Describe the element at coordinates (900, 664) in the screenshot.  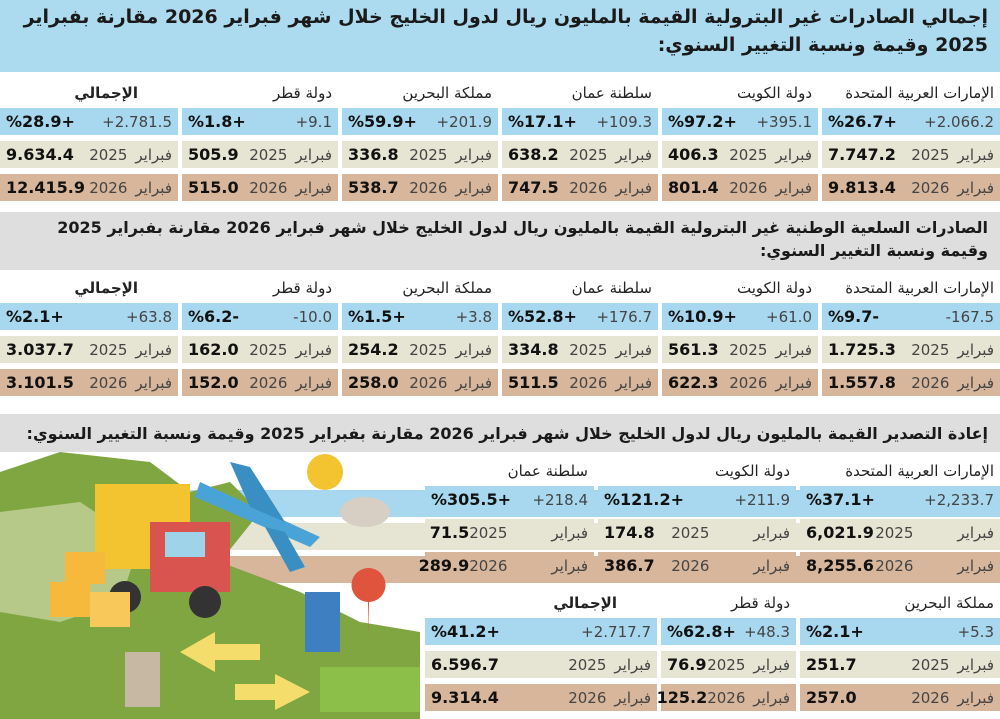
I see `value-row-2025: فبراير 2025 251.7` at that location.